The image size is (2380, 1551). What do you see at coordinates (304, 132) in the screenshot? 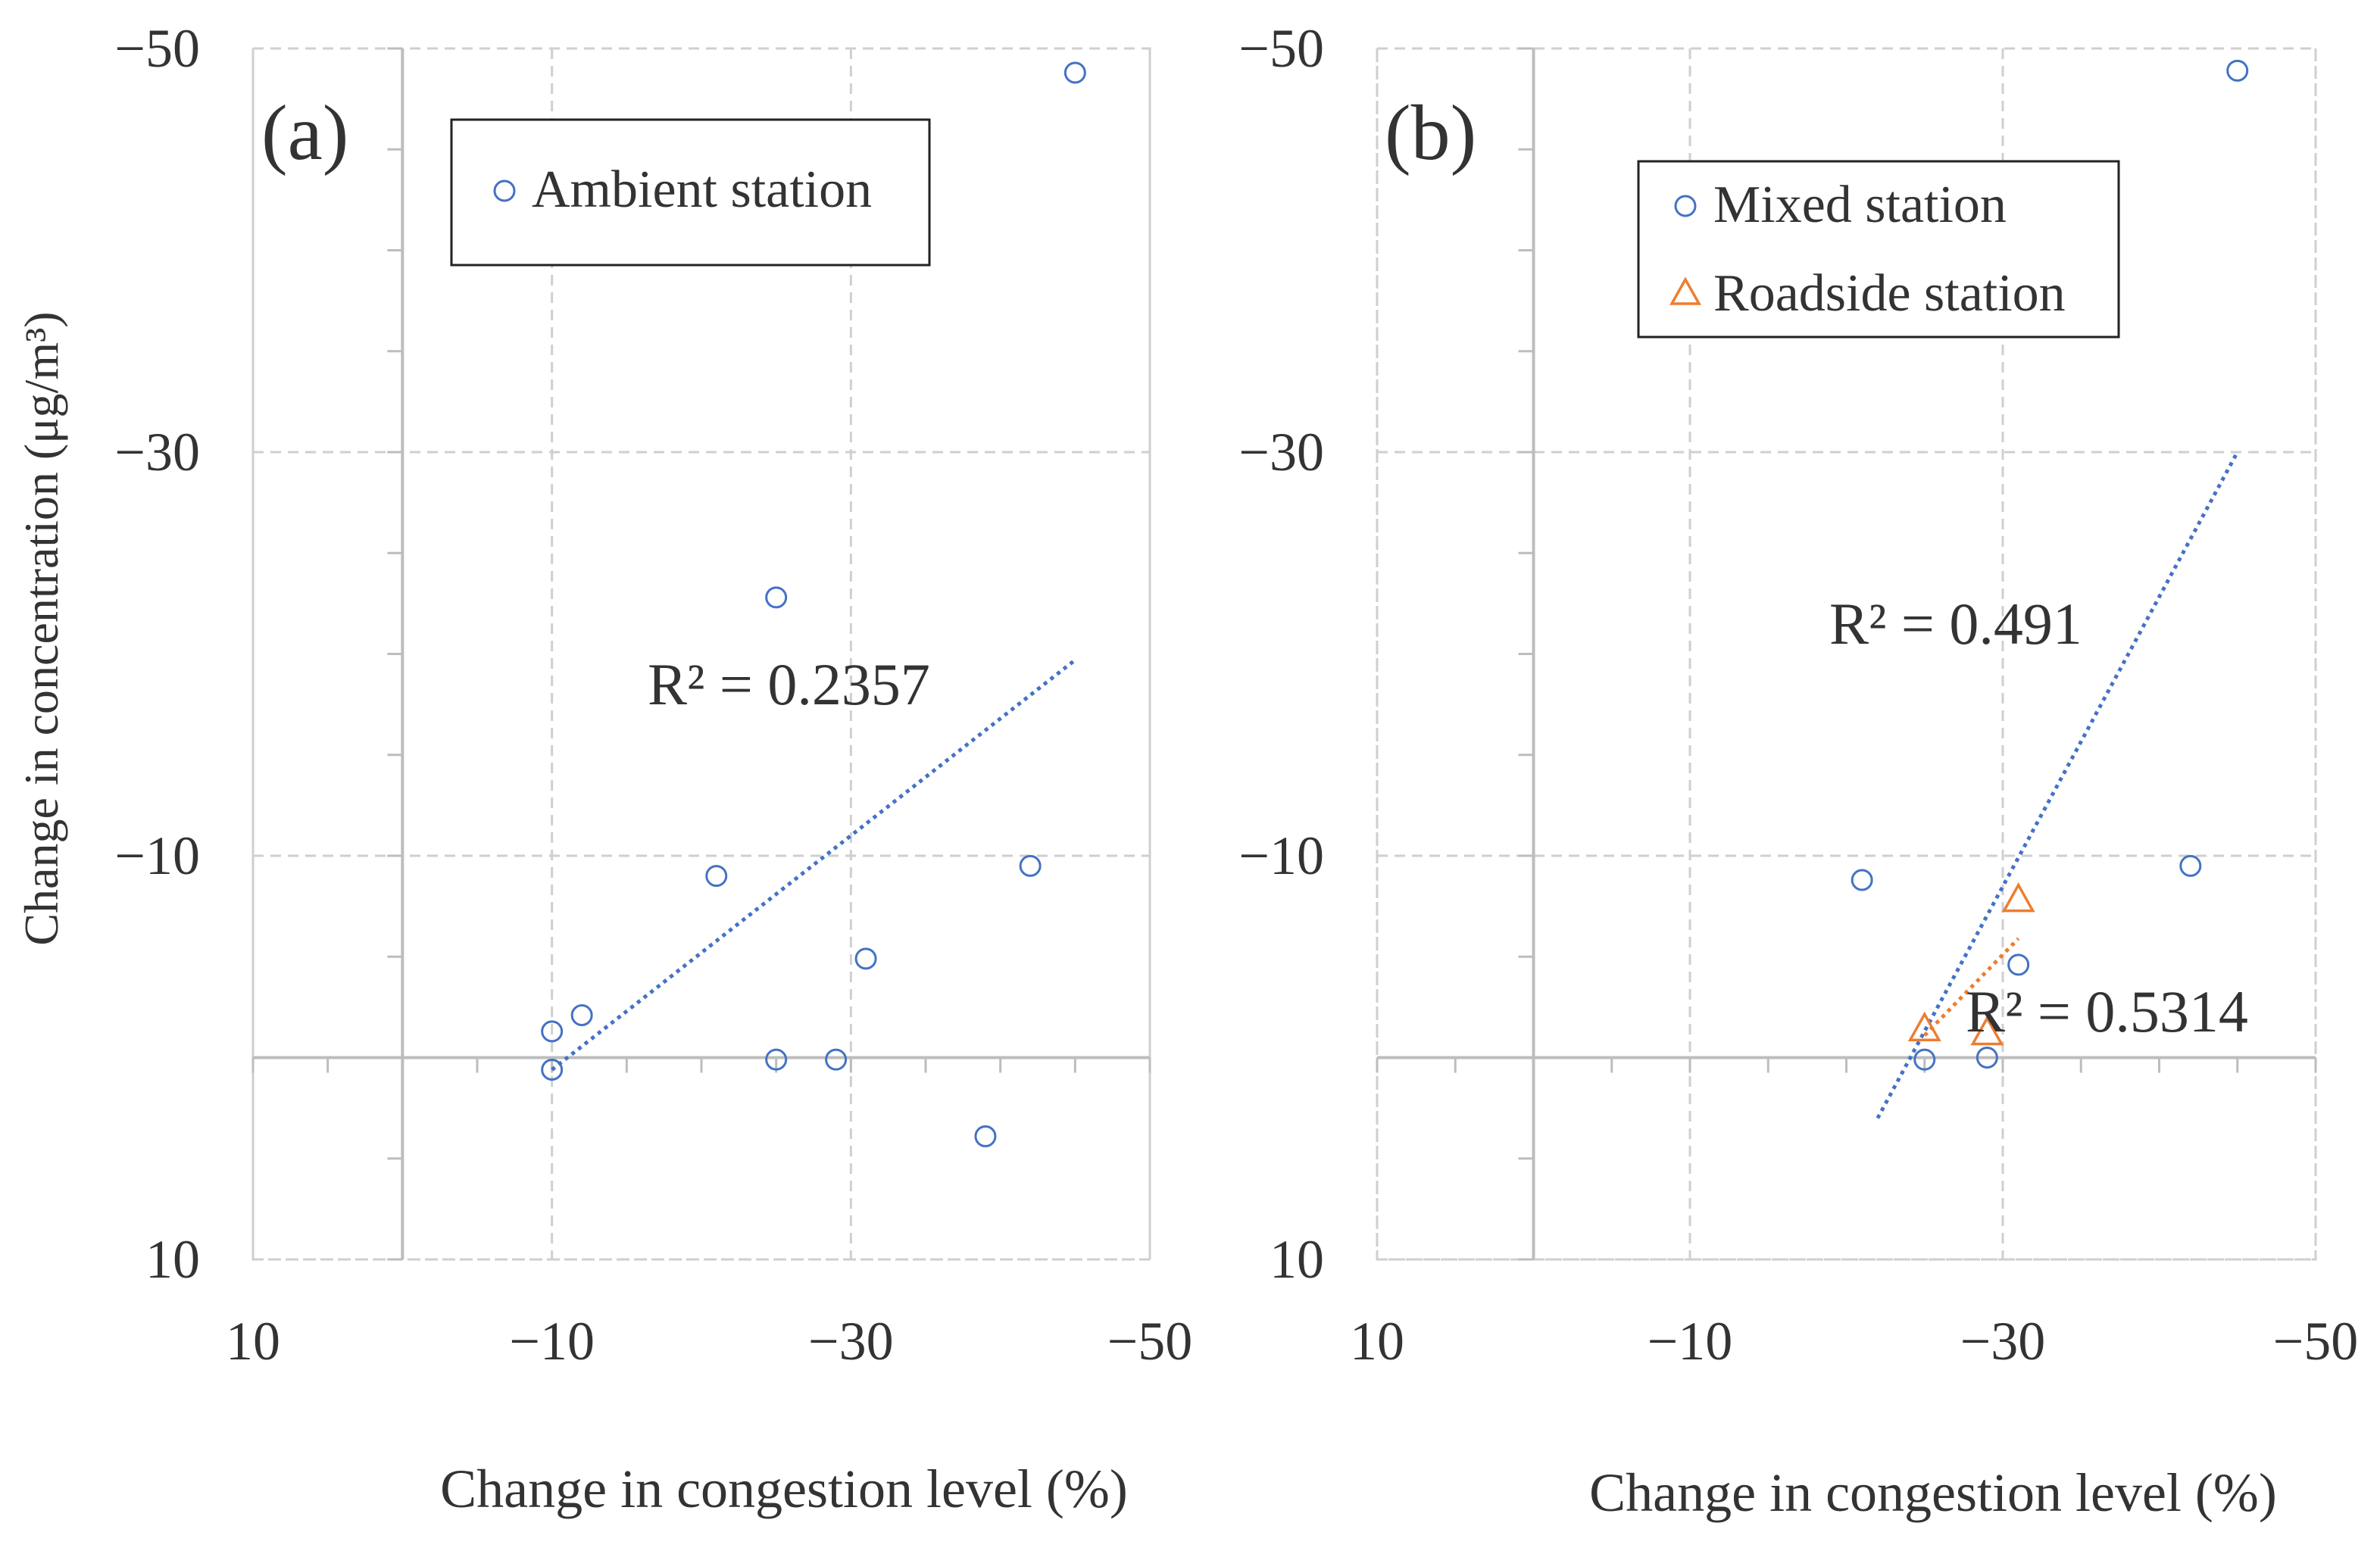
I see `panel-label-a: (a)` at bounding box center [304, 132].